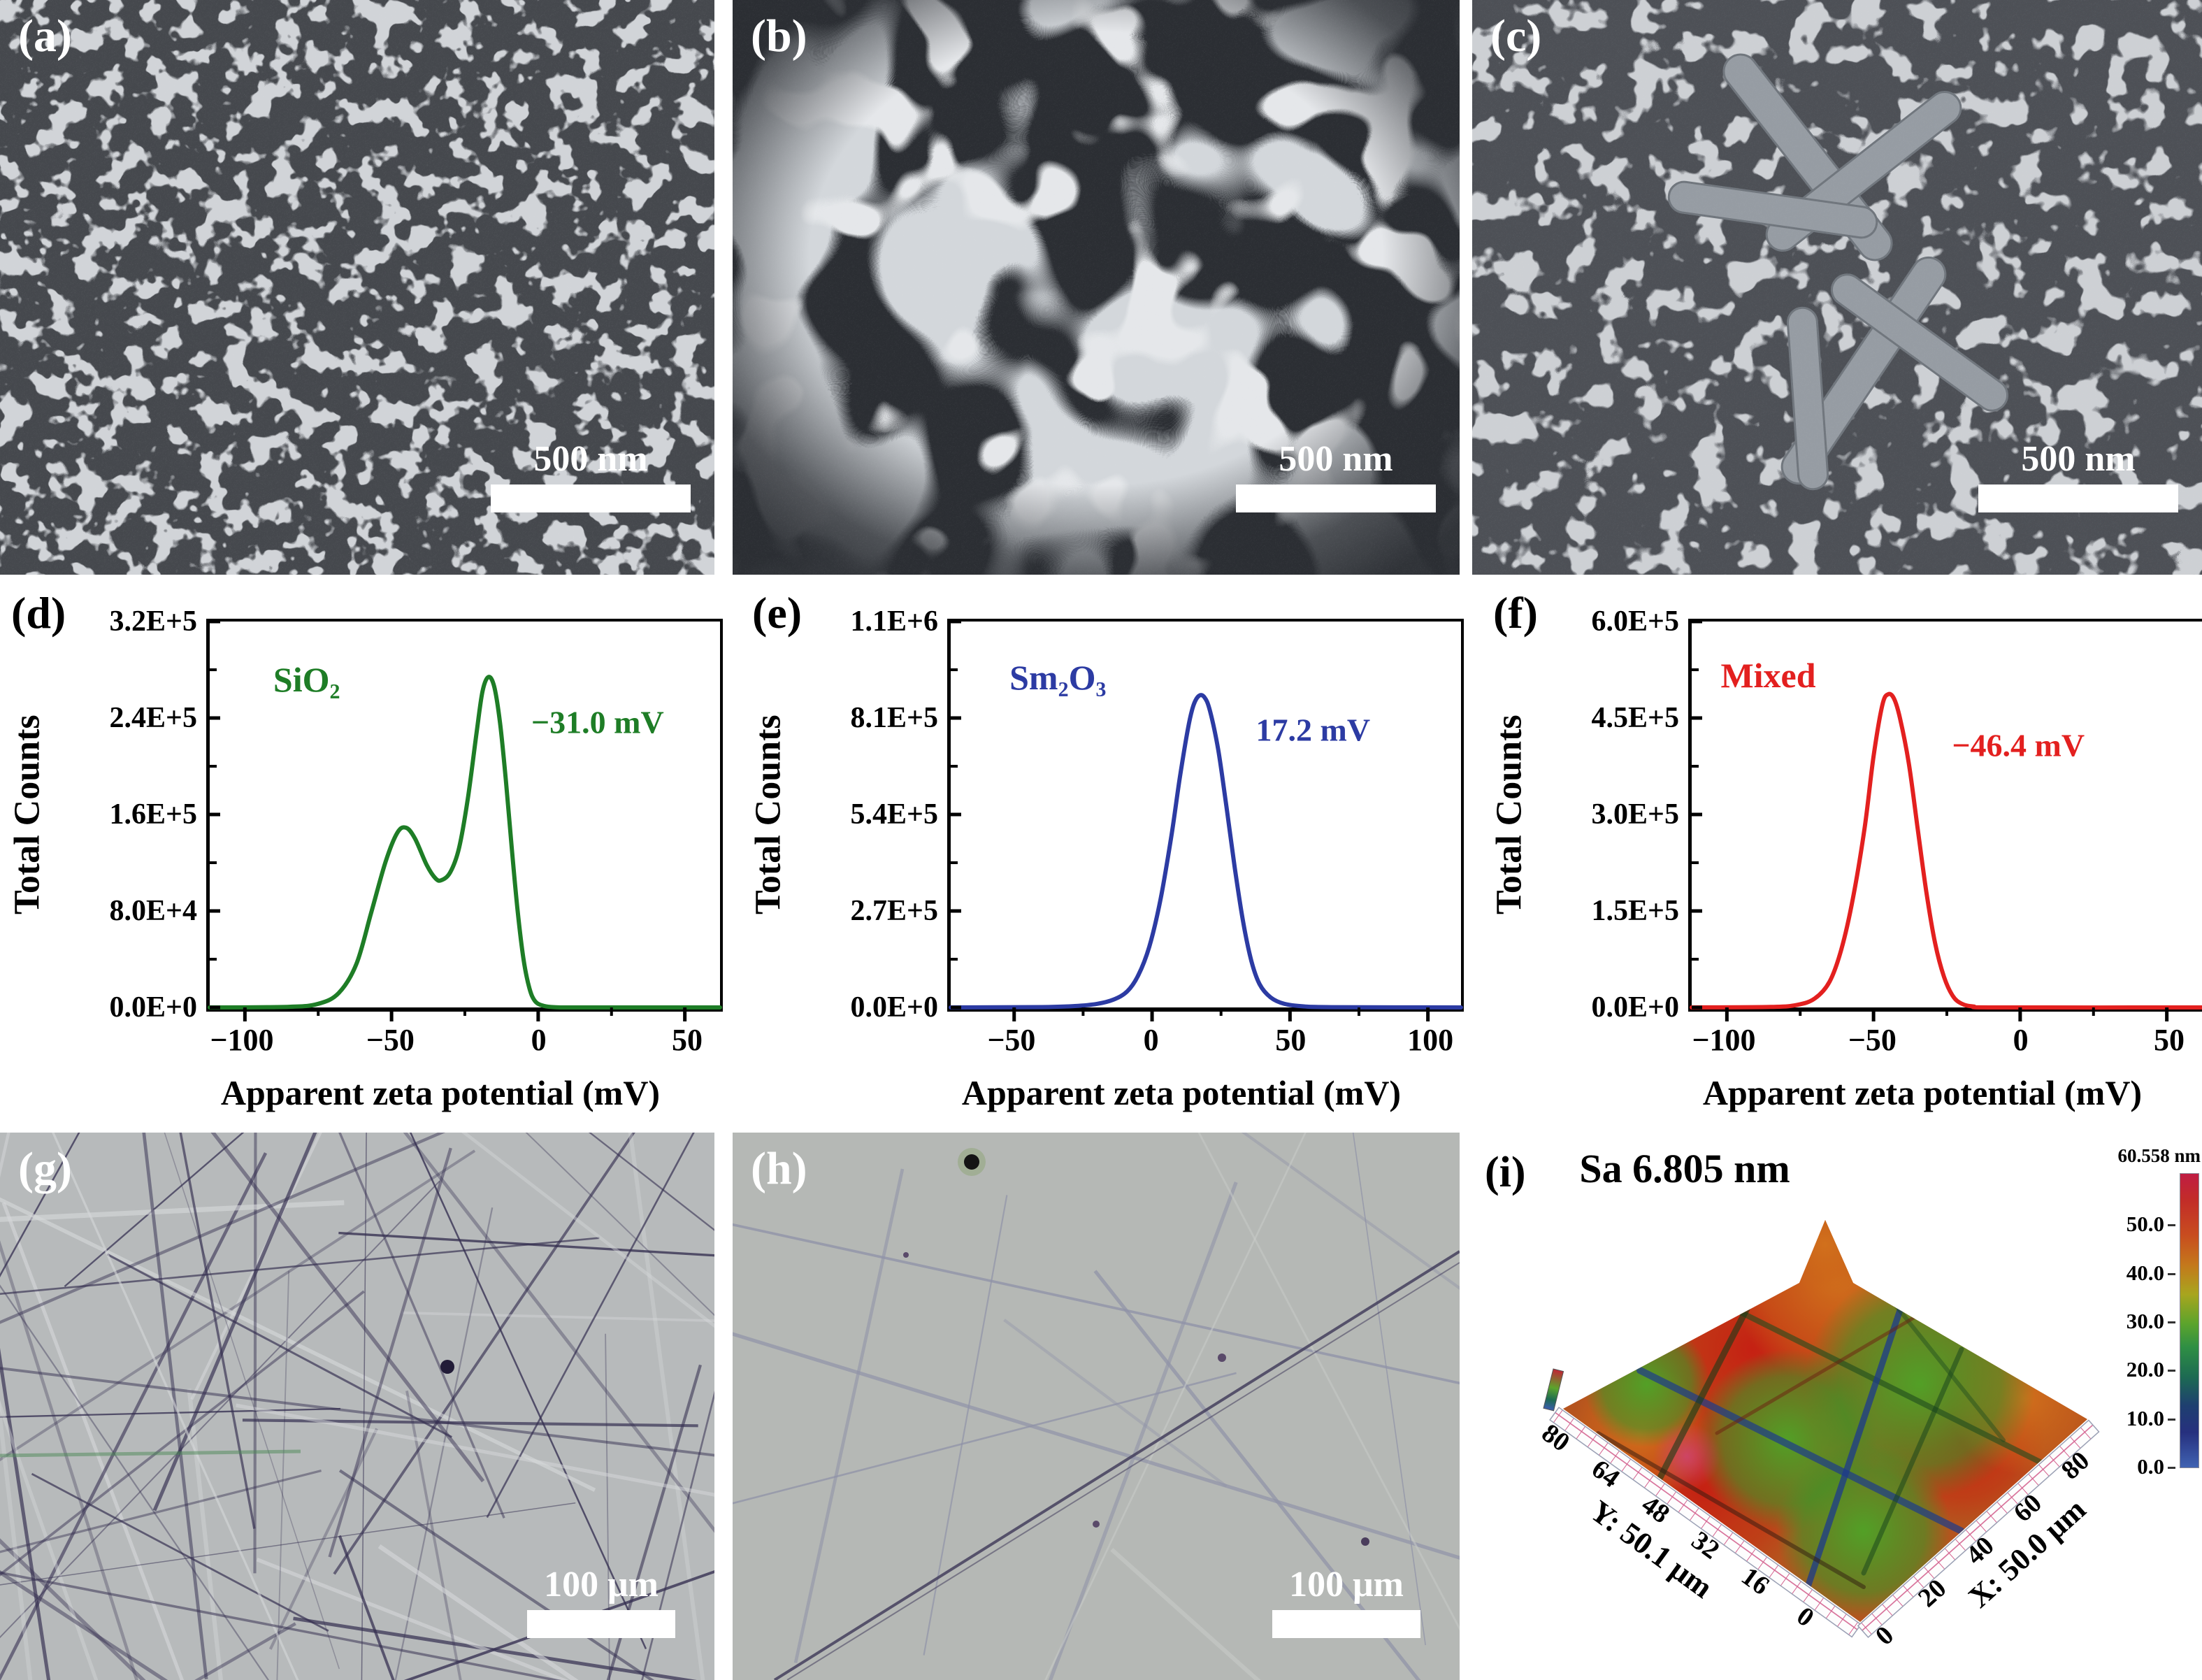 This screenshot has height=1680, width=2202. I want to click on sem-a-grain, so click(357, 287).